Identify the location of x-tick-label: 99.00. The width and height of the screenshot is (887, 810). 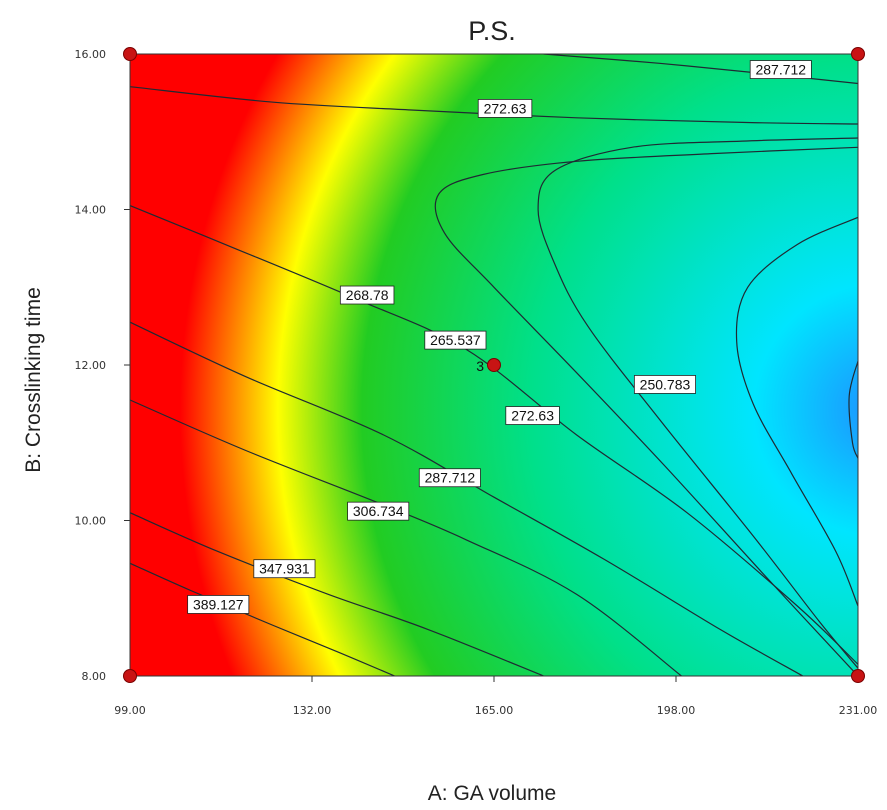
(130, 710).